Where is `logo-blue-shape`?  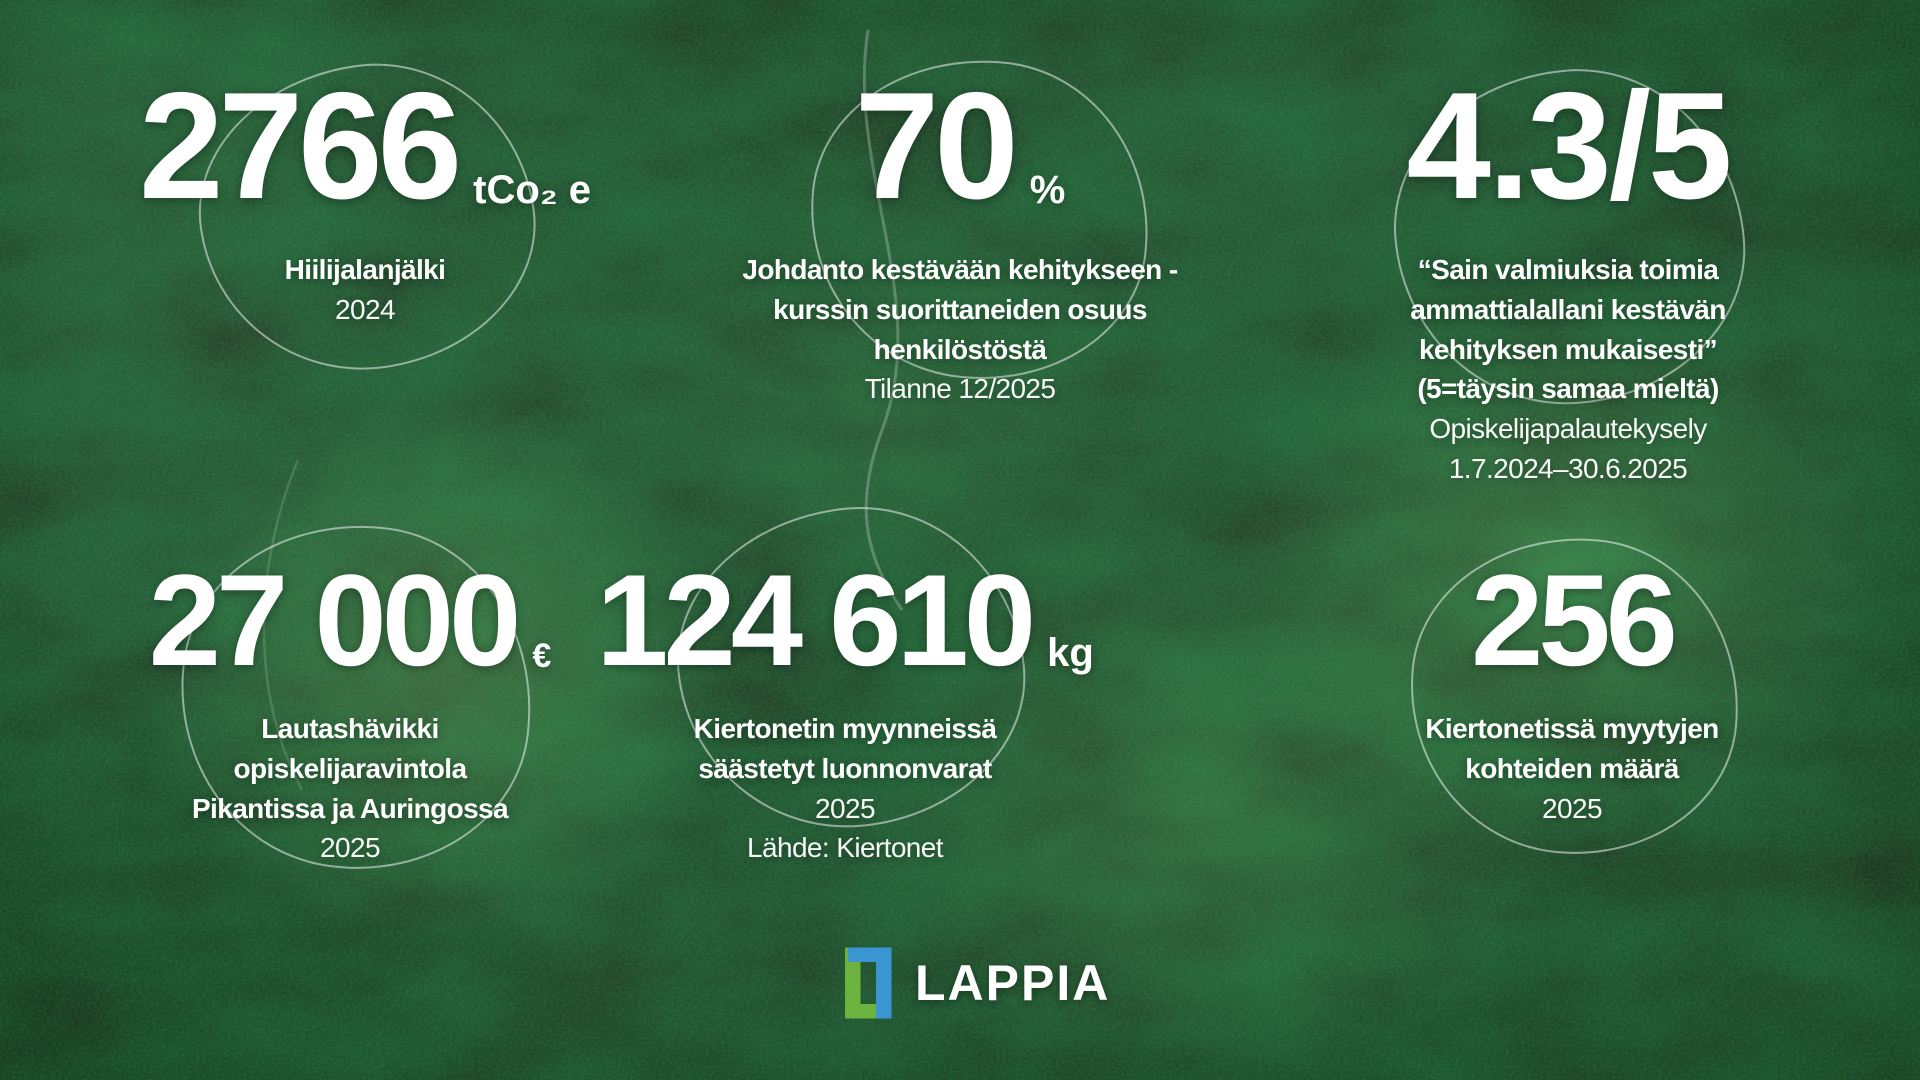 logo-blue-shape is located at coordinates (869, 983).